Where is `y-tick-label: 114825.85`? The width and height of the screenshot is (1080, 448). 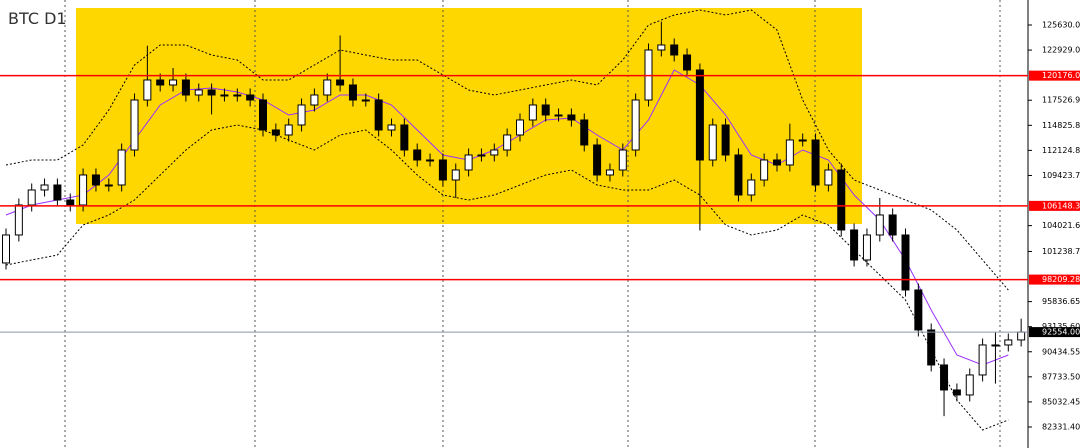 y-tick-label: 114825.85 is located at coordinates (1061, 125).